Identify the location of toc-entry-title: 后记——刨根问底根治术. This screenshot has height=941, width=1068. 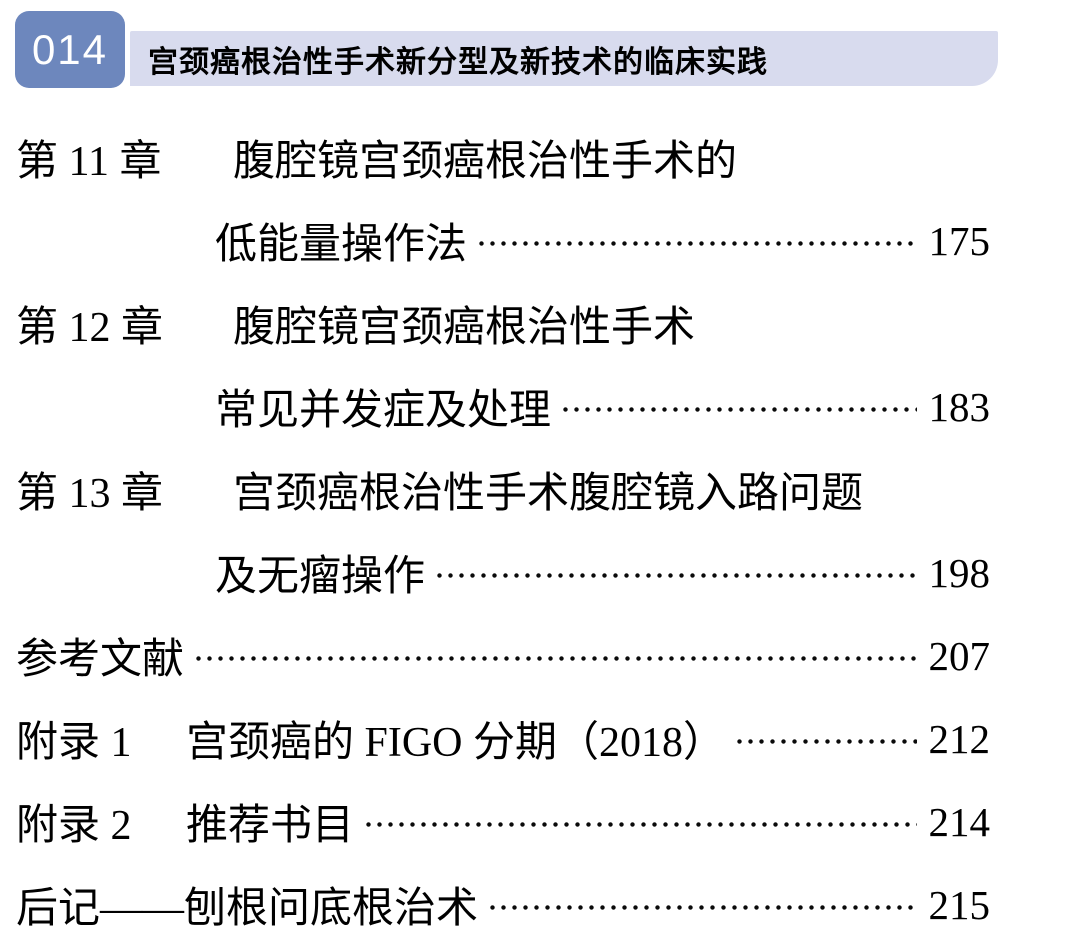
(247, 909).